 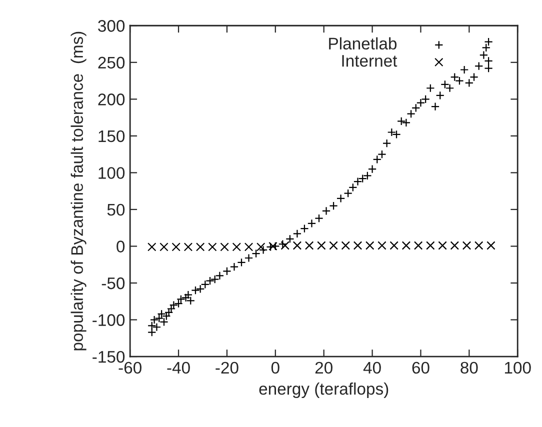 What do you see at coordinates (108, 320) in the screenshot?
I see `y-tick-label: -100` at bounding box center [108, 320].